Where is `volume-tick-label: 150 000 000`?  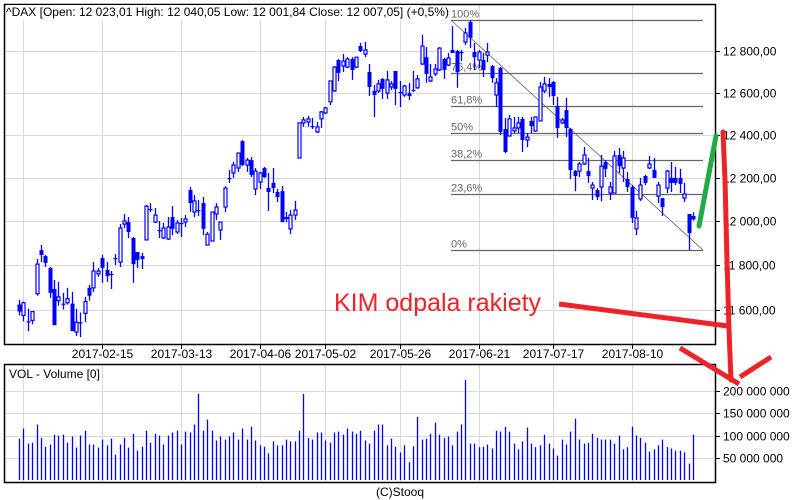 volume-tick-label: 150 000 000 is located at coordinates (756, 414).